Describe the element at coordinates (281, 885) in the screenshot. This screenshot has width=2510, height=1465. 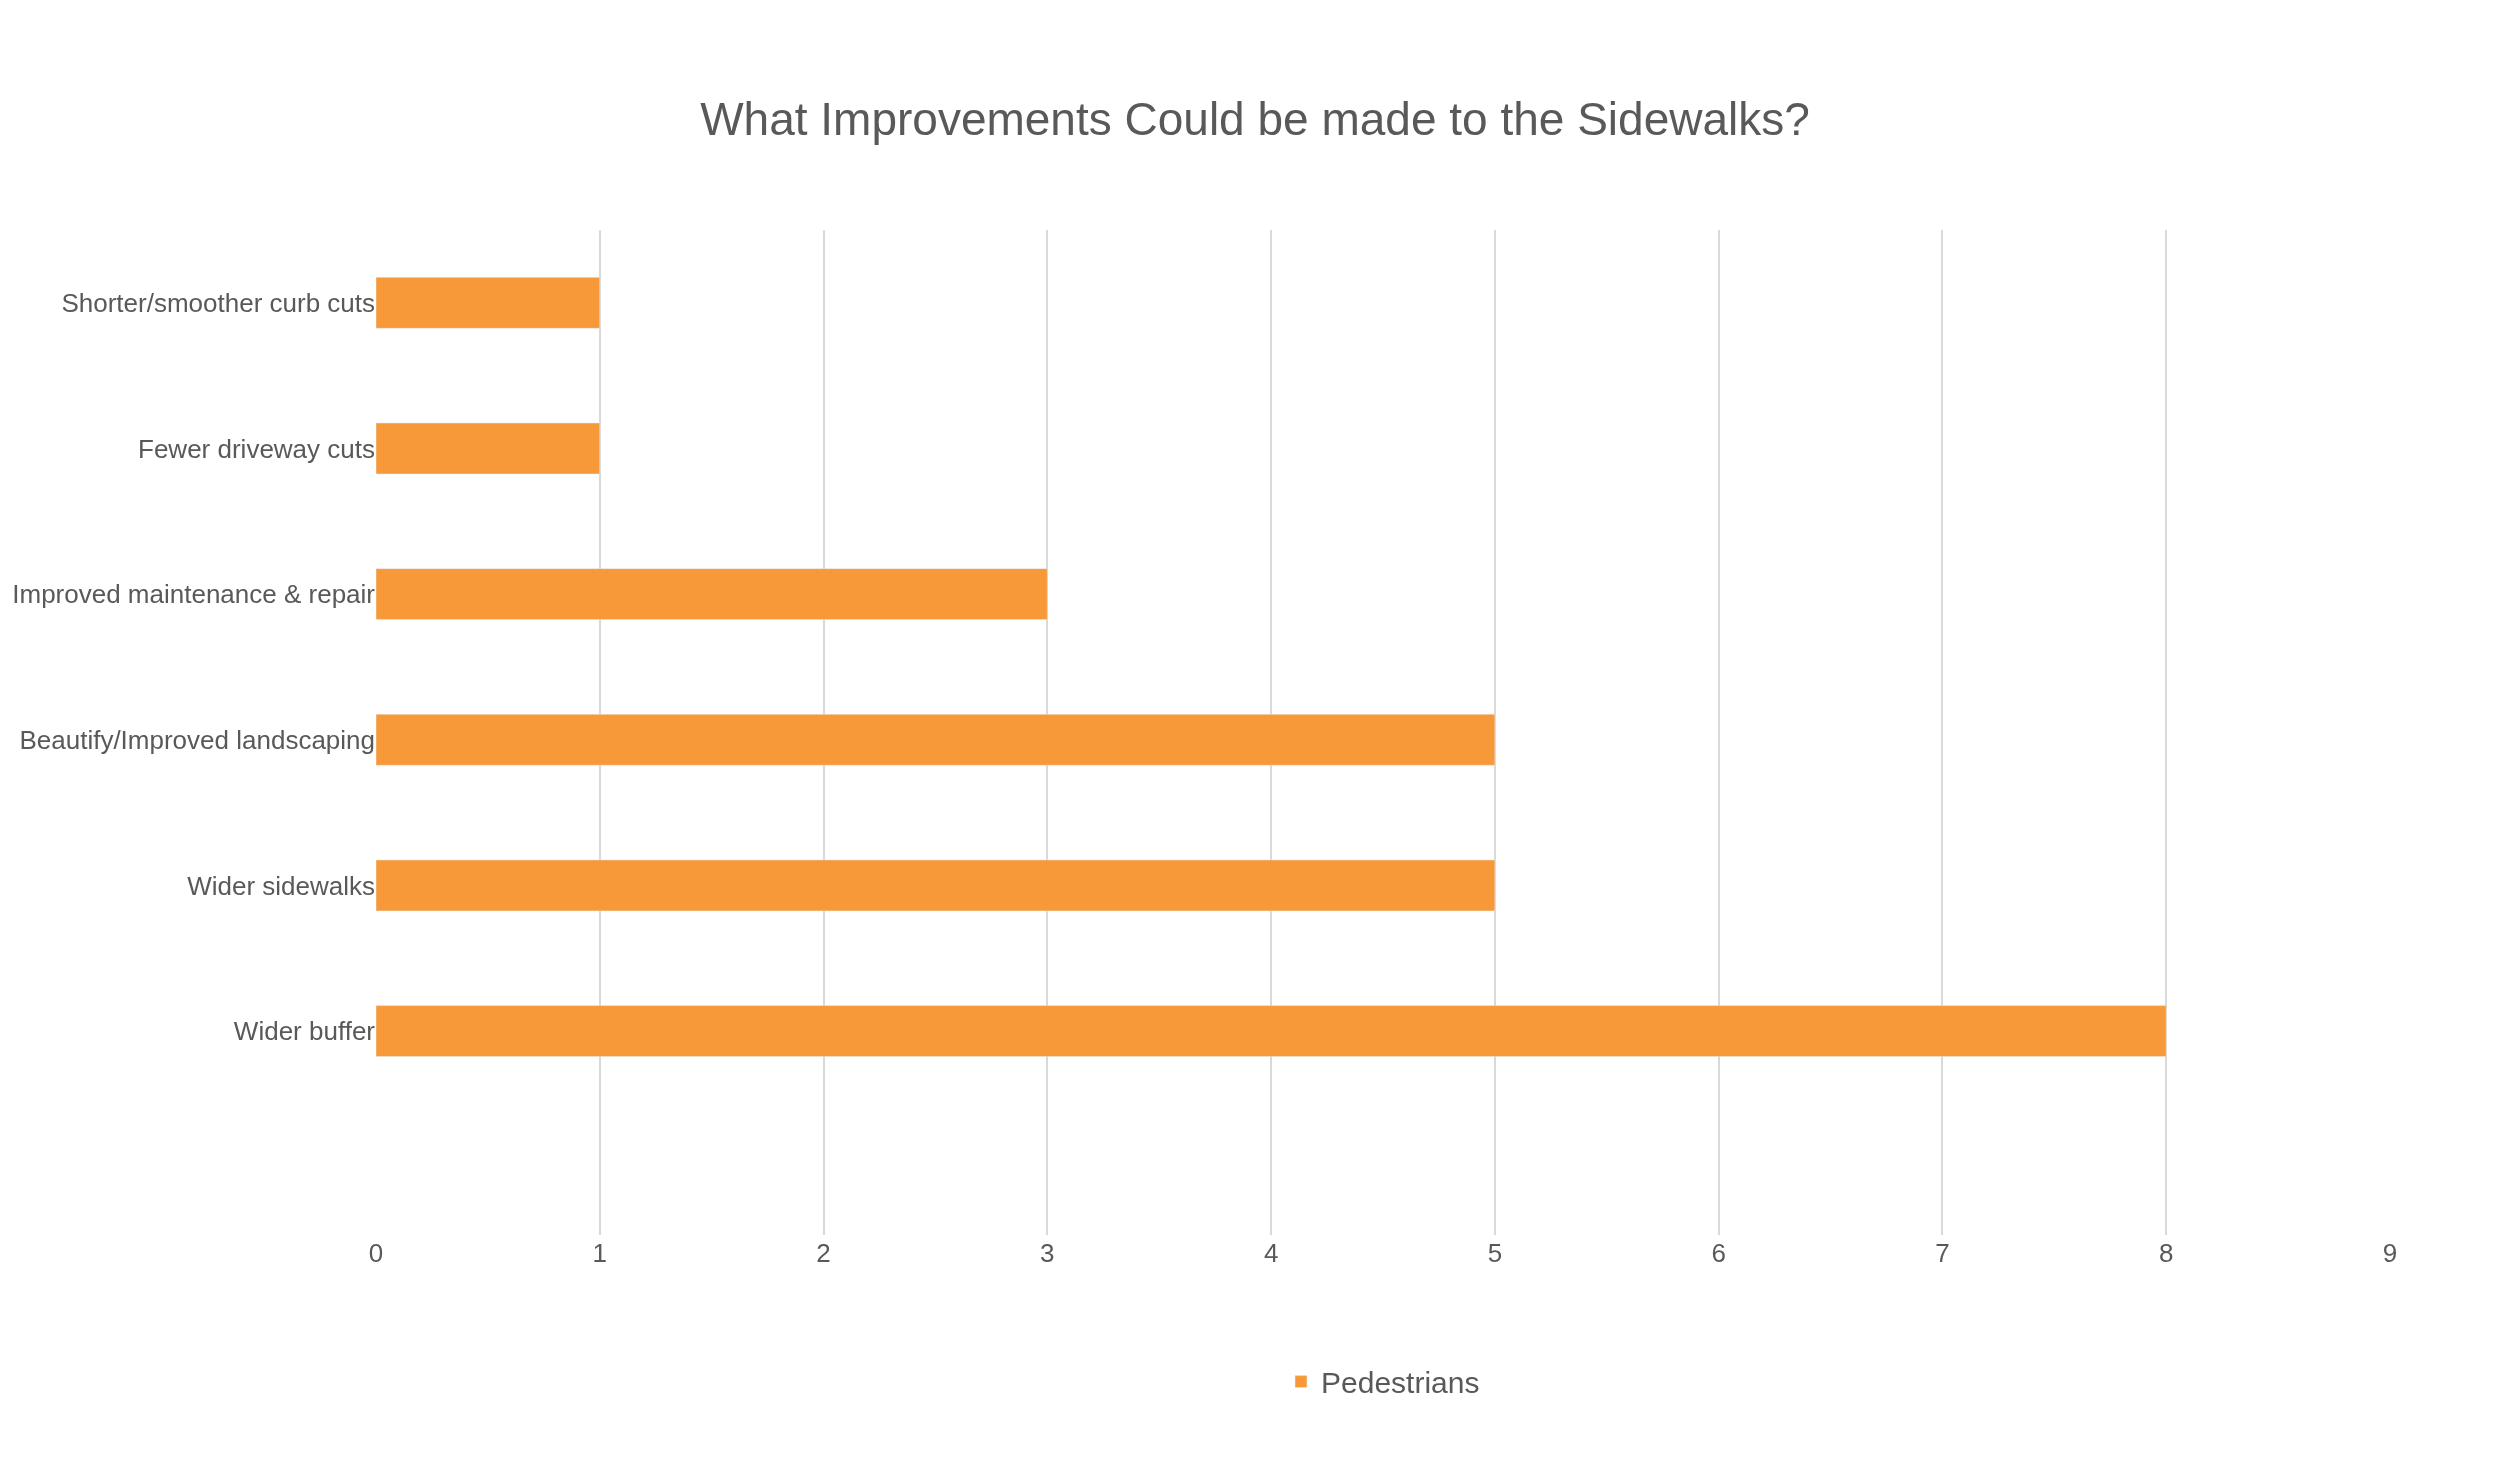
I see `y-tick-label: Wider sidewalks` at that location.